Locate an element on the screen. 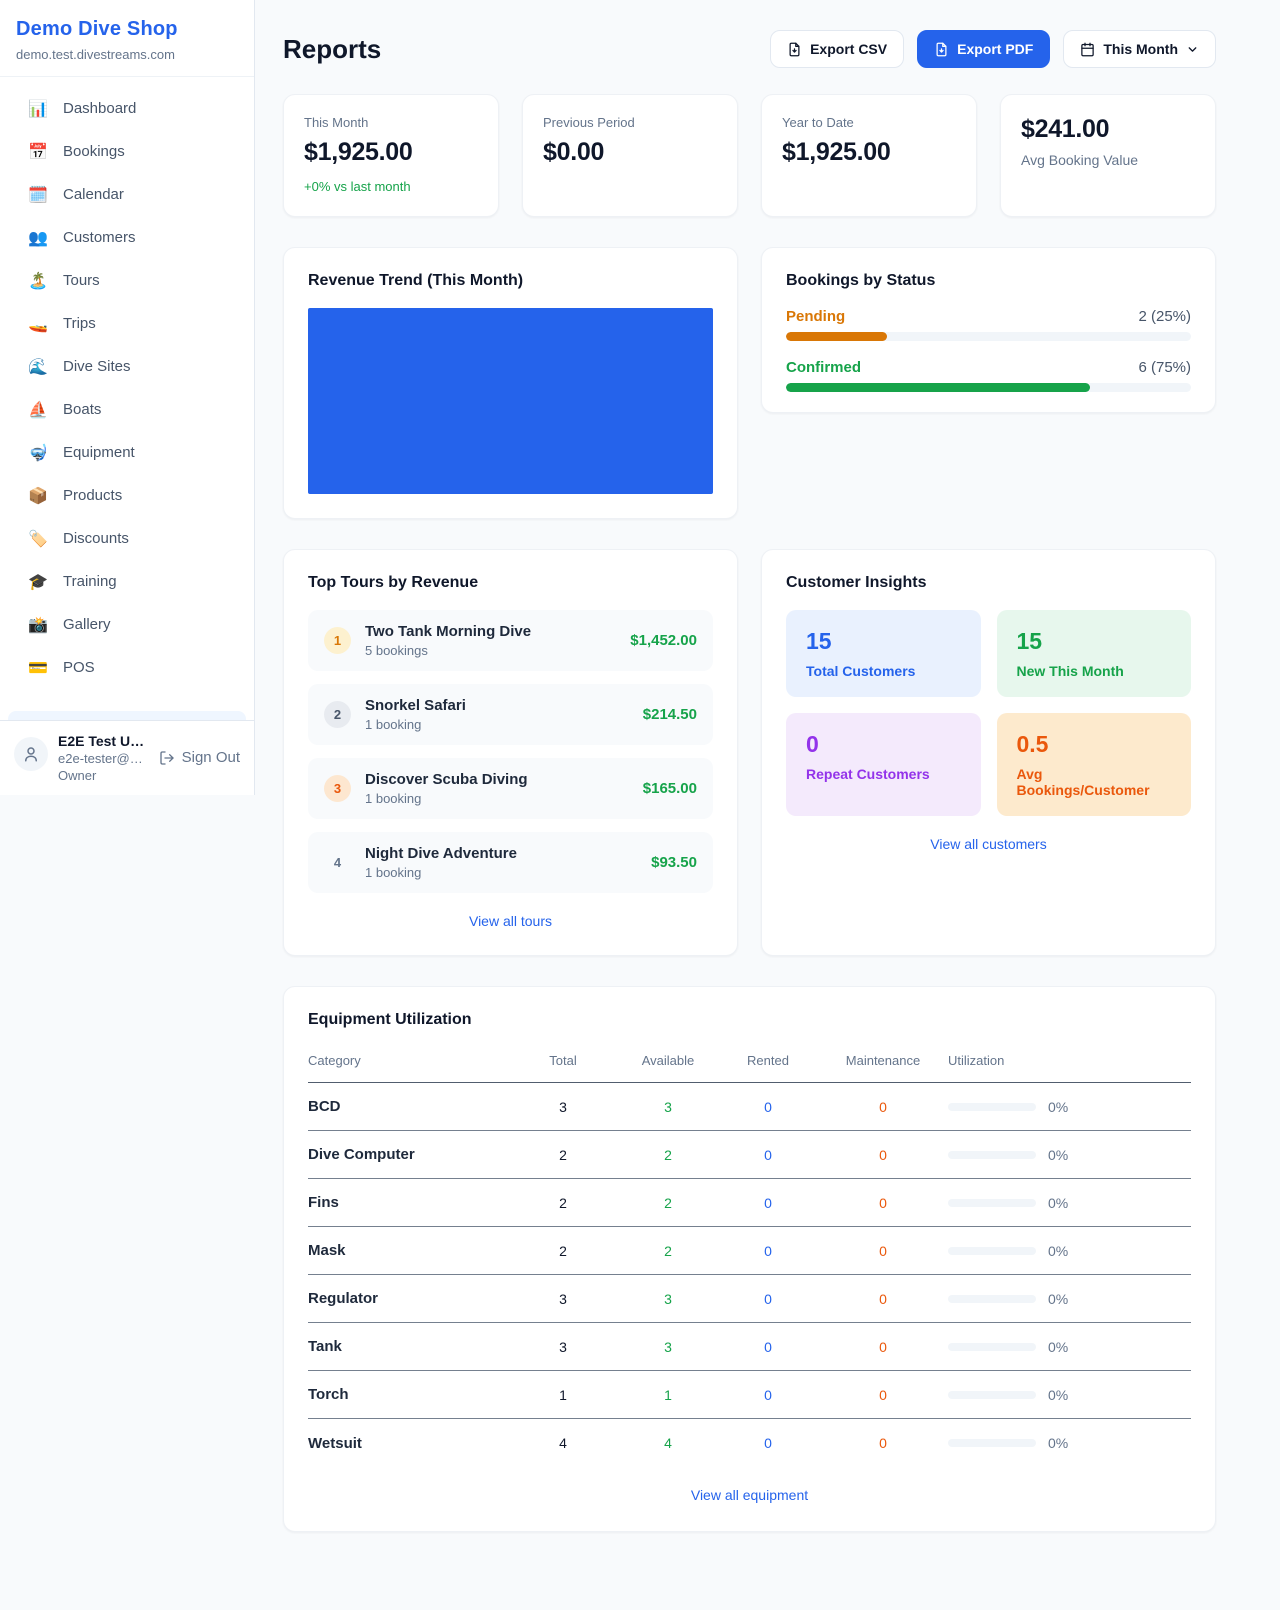 The width and height of the screenshot is (1280, 1610). sidebar-item-equipment: 🤿 Equipment is located at coordinates (127, 452).